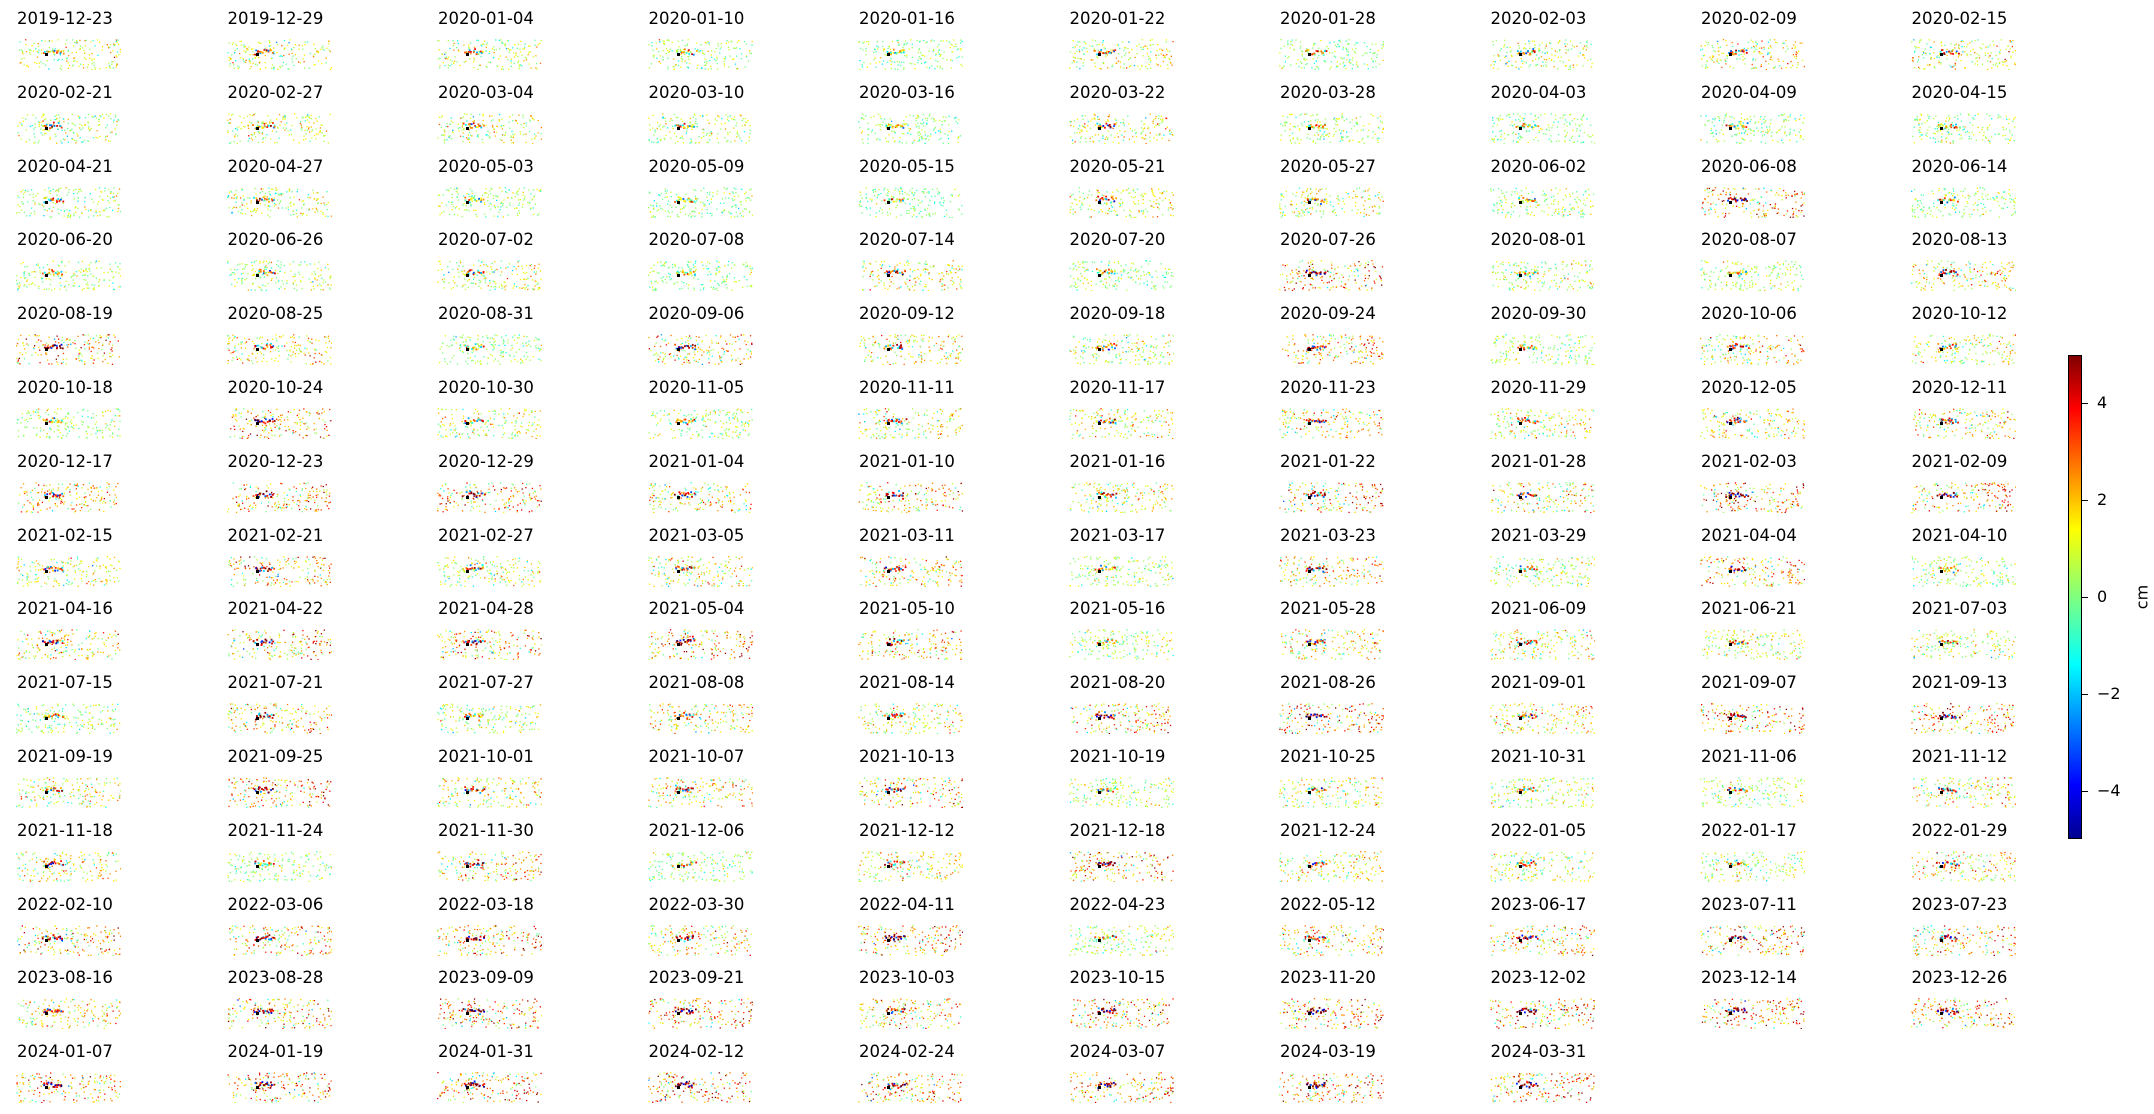 The width and height of the screenshot is (2154, 1114). Describe the element at coordinates (1309, 128) in the screenshot. I see `reference-point` at that location.